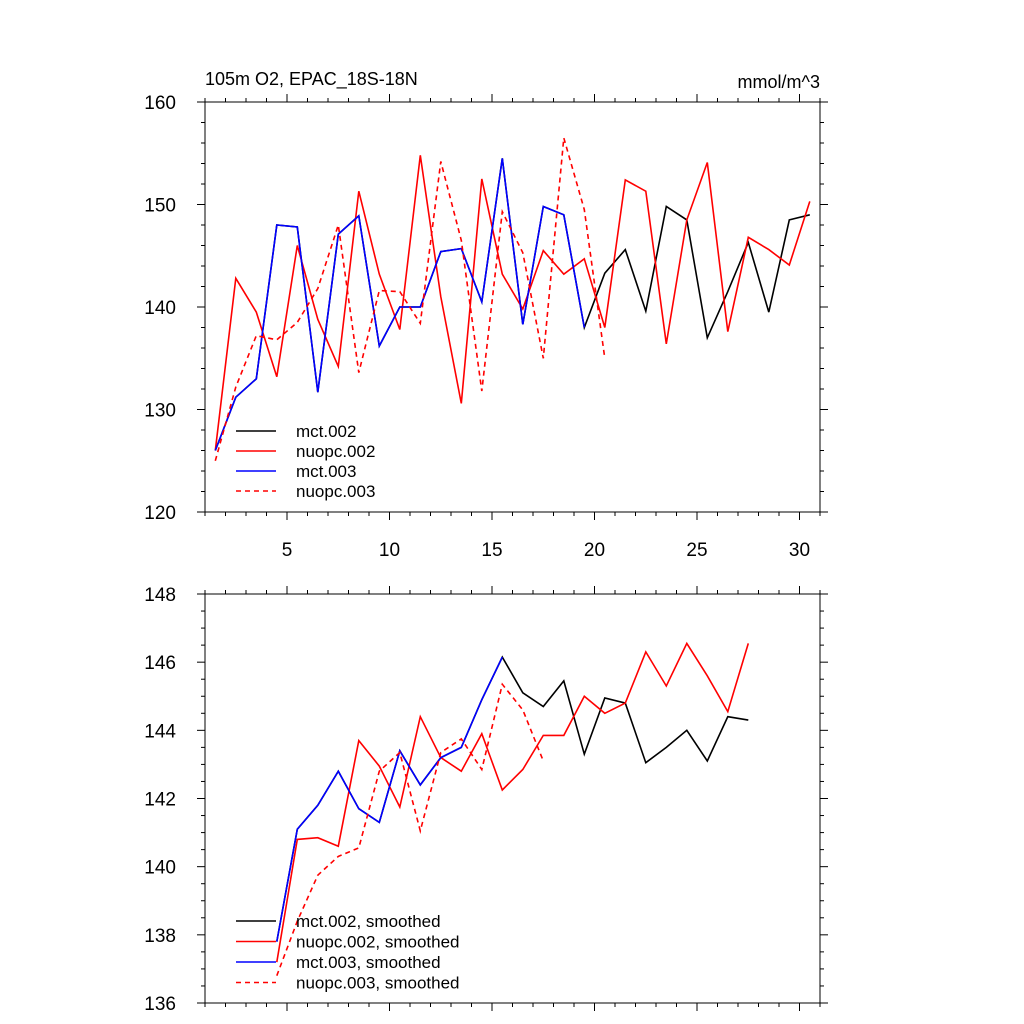  I want to click on series-line-nuopc-002-smoothed, so click(513, 802).